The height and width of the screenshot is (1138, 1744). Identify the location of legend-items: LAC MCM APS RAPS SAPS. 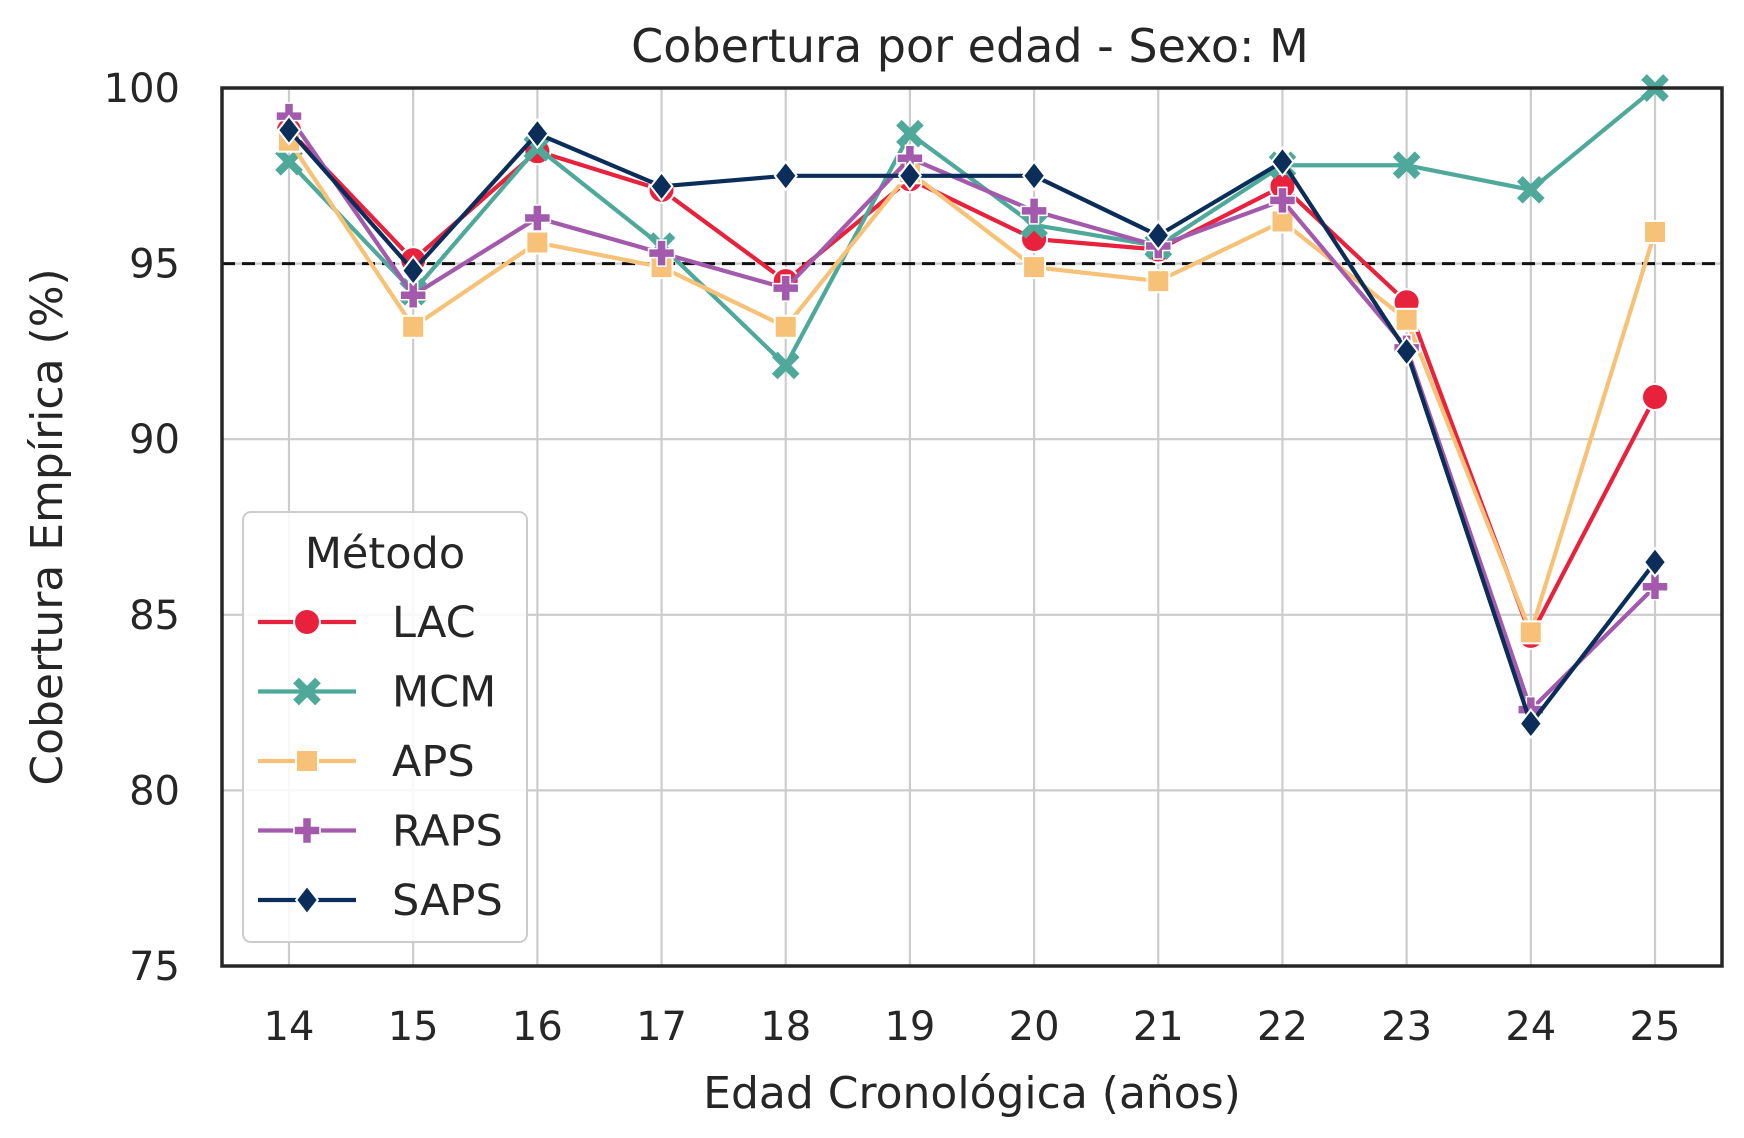
(380, 762).